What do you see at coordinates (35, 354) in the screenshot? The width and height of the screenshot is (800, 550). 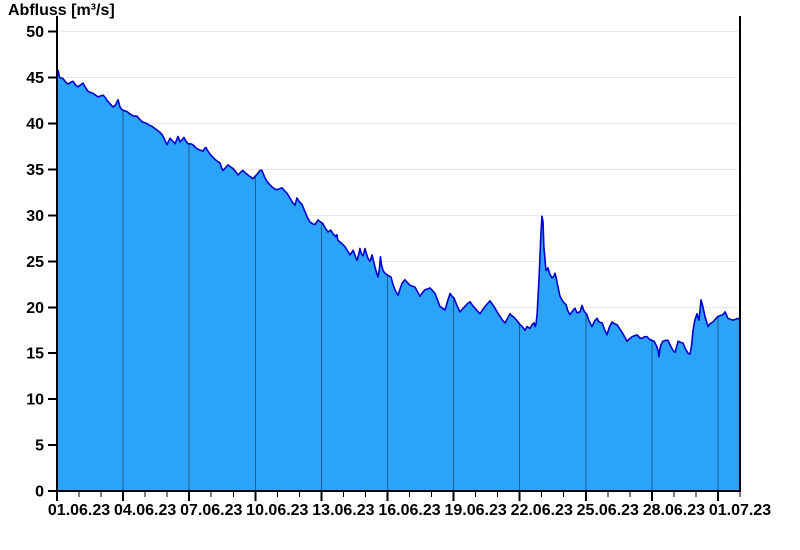 I see `svg-text: 15` at bounding box center [35, 354].